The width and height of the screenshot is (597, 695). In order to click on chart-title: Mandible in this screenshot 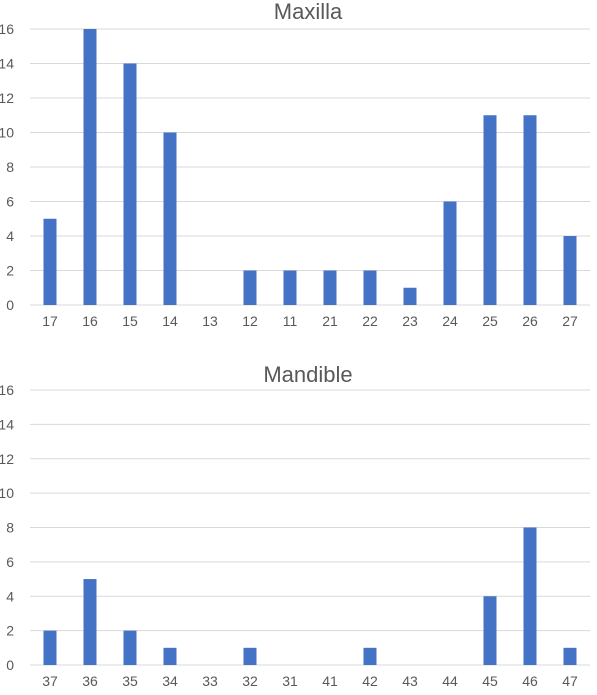, I will do `click(307, 374)`.